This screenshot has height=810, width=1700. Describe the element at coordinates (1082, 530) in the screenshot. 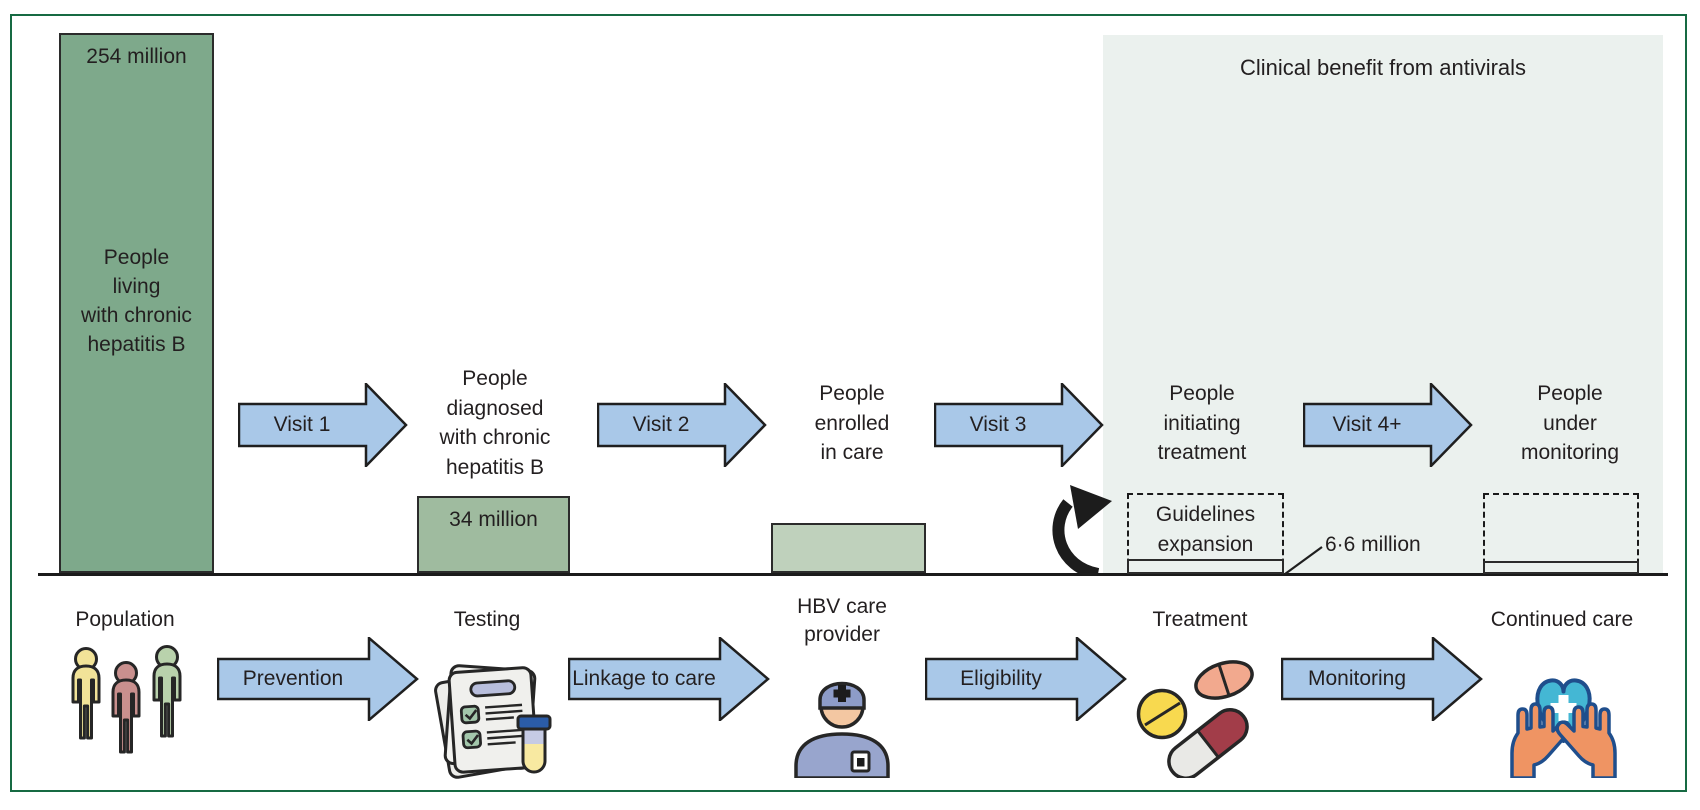

I see `curved-arrow-icon` at that location.